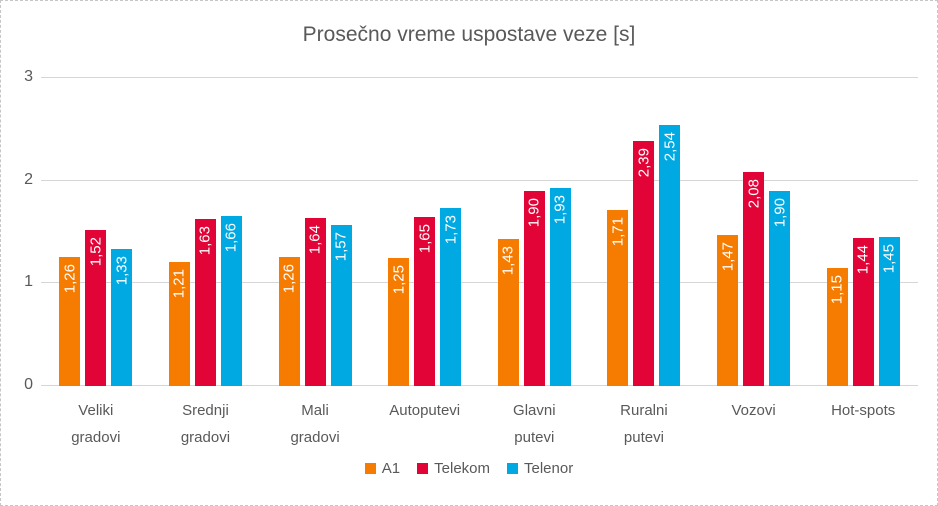  What do you see at coordinates (889, 311) in the screenshot?
I see `bar-telenor-hot-spots: 1,45` at bounding box center [889, 311].